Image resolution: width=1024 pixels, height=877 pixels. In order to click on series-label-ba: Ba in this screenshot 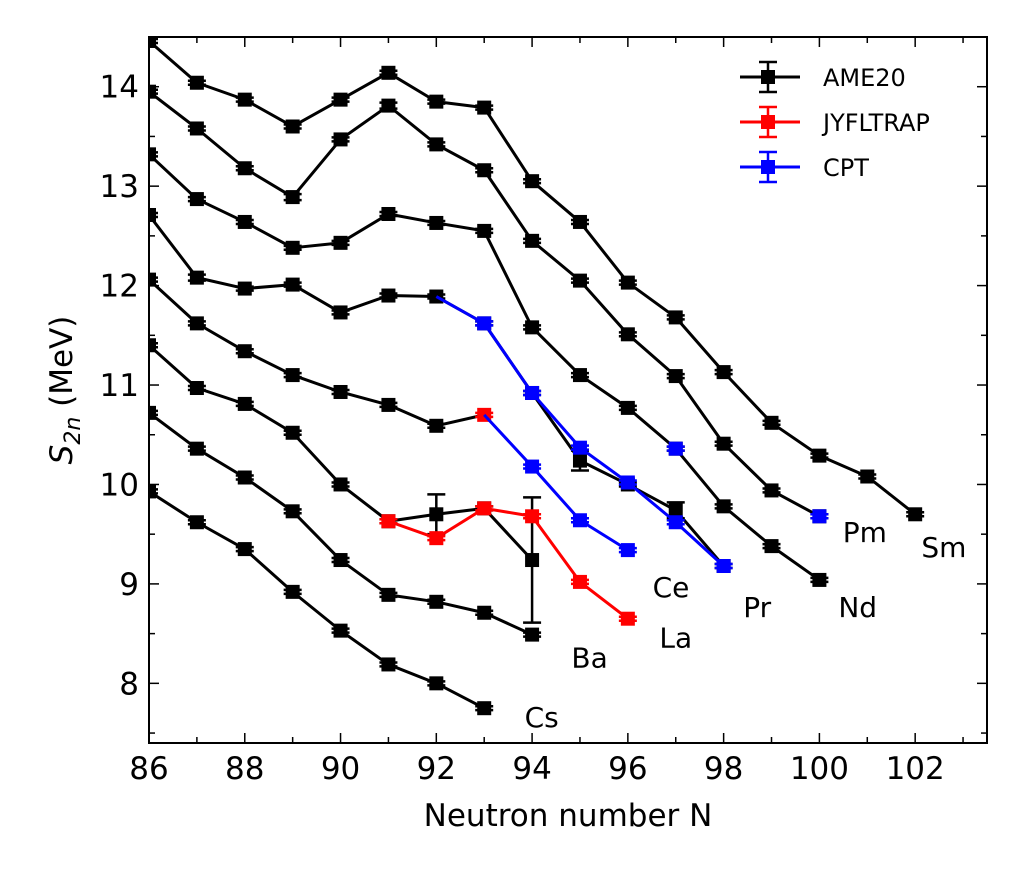, I will do `click(589, 657)`.